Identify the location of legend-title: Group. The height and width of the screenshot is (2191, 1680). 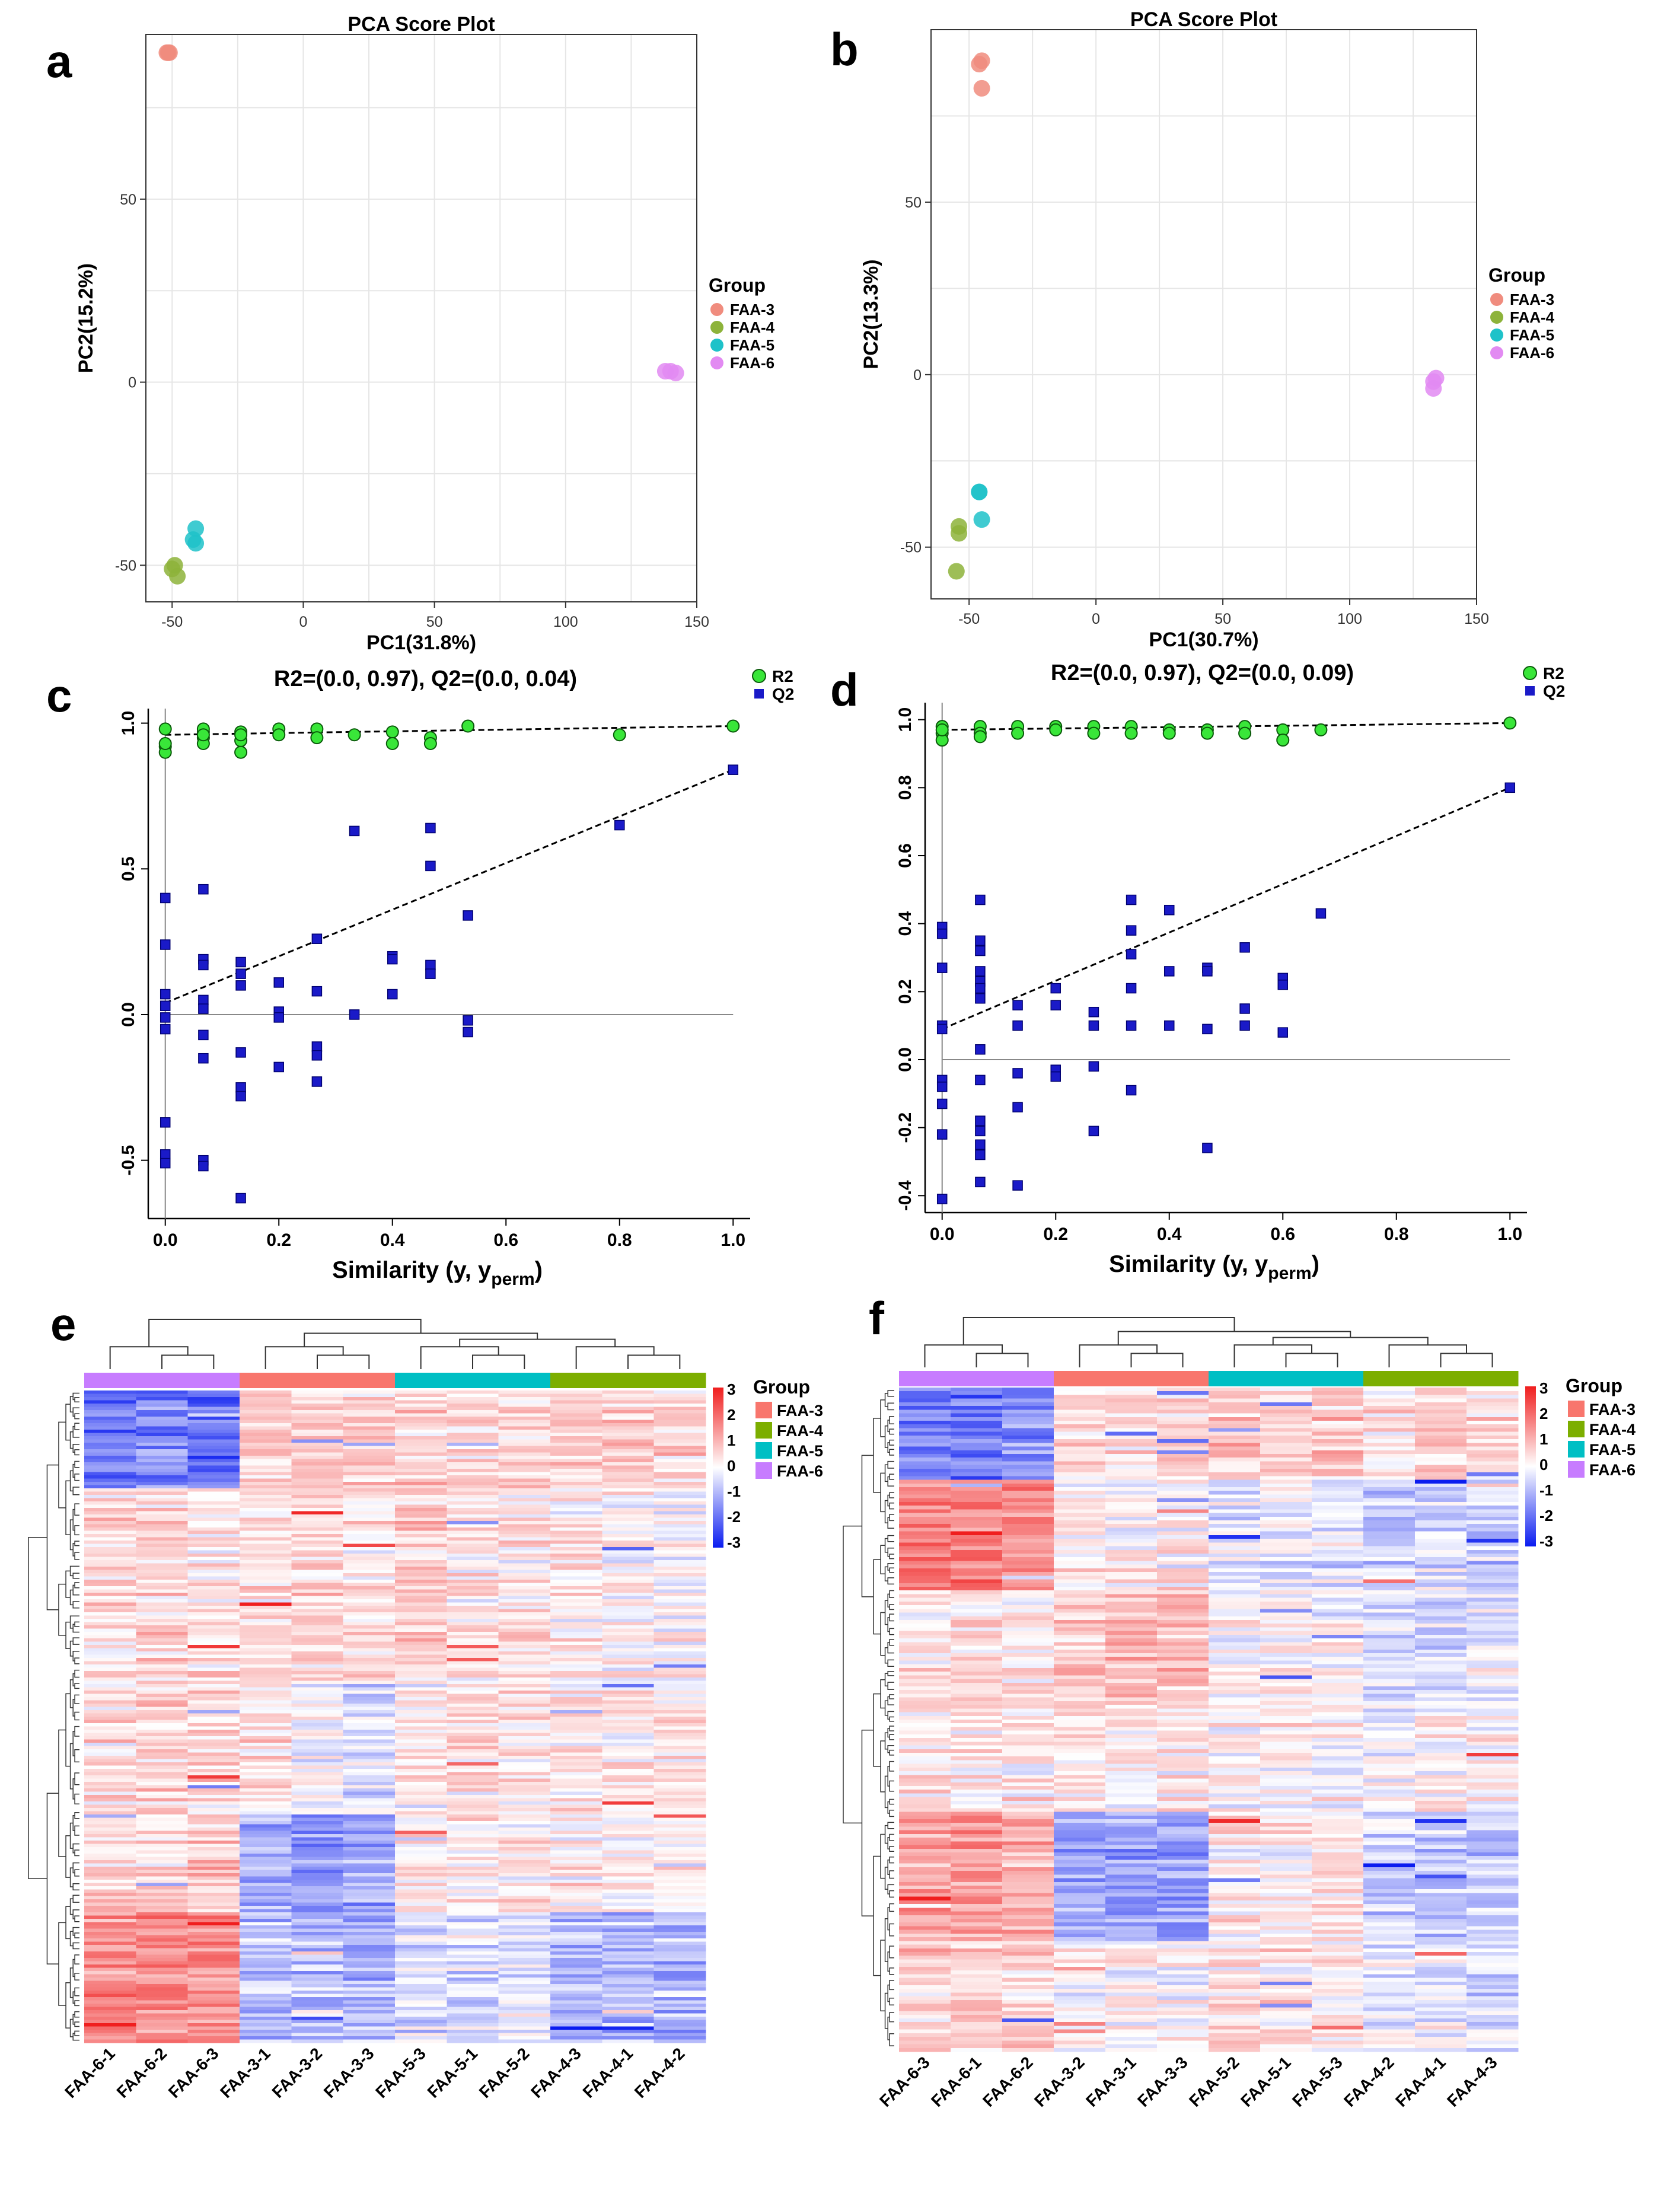
(781, 1387).